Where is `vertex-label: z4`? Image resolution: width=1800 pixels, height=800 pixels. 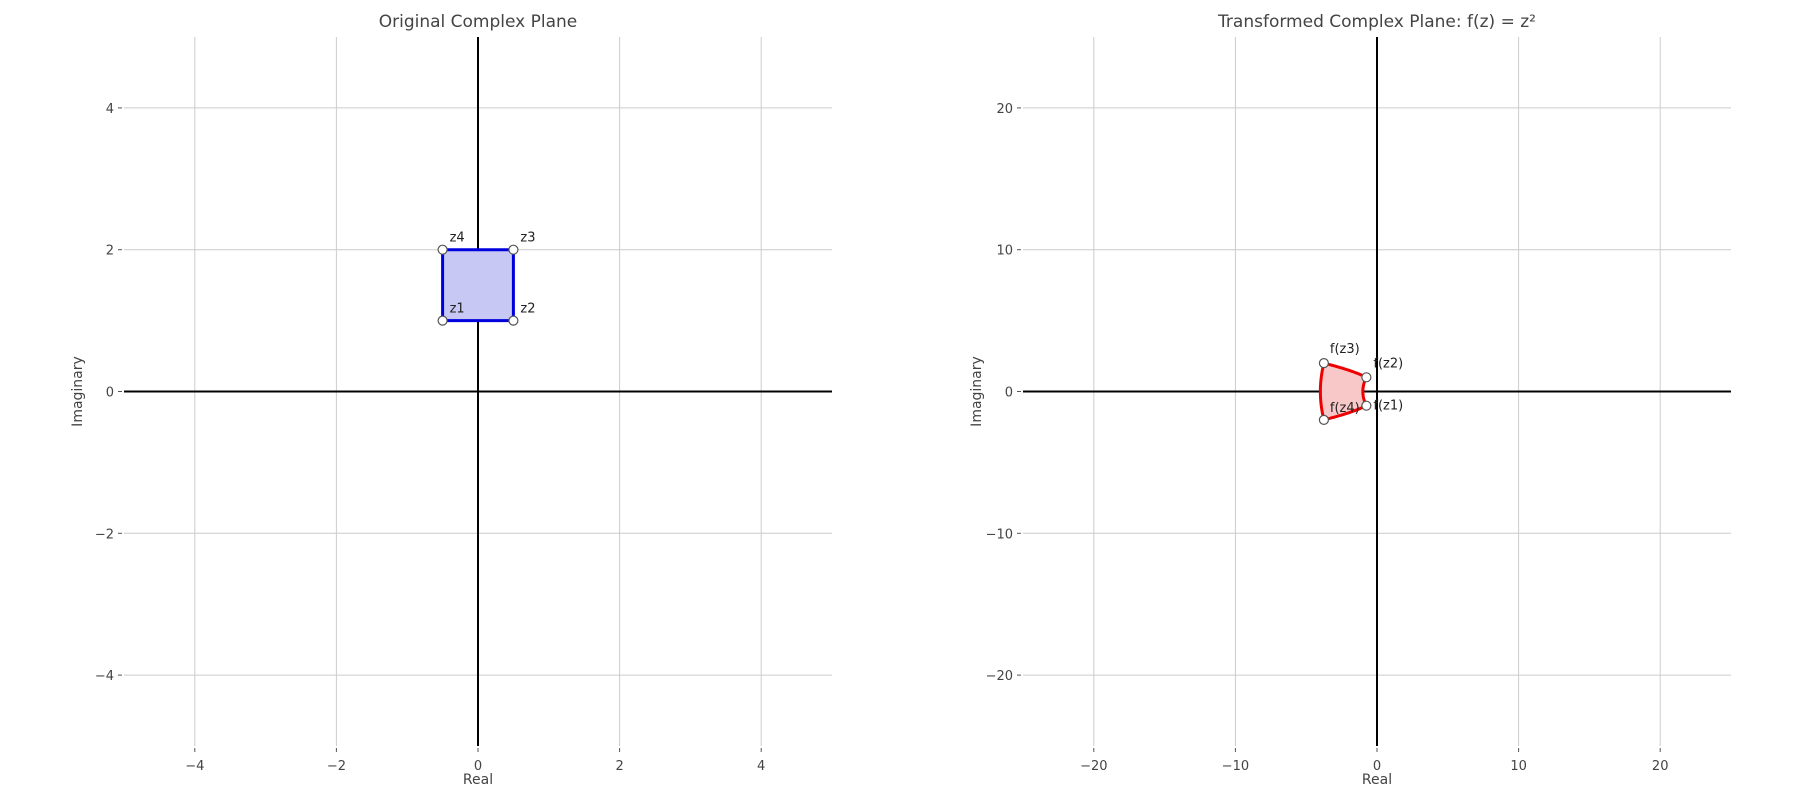
vertex-label: z4 is located at coordinates (457, 238).